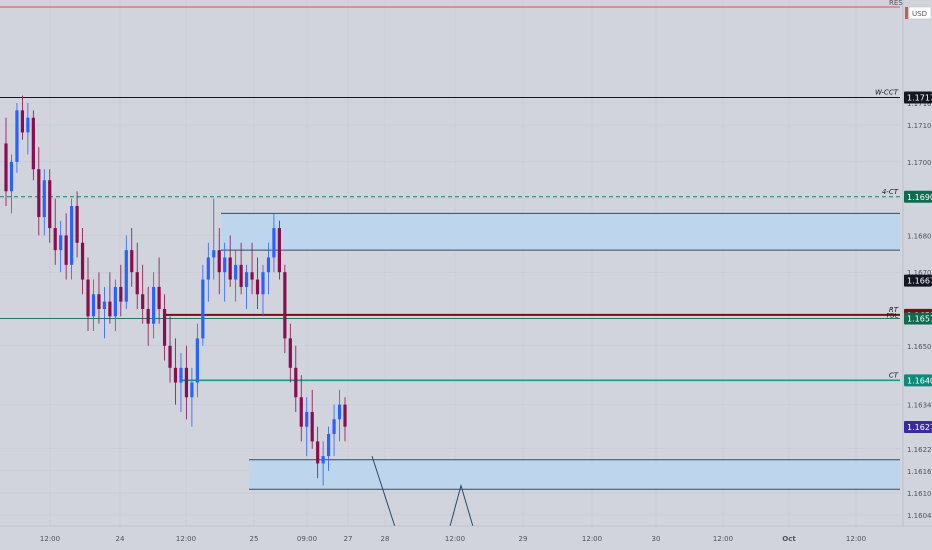 This screenshot has width=932, height=550. What do you see at coordinates (906, 13) in the screenshot?
I see `currency-flag` at bounding box center [906, 13].